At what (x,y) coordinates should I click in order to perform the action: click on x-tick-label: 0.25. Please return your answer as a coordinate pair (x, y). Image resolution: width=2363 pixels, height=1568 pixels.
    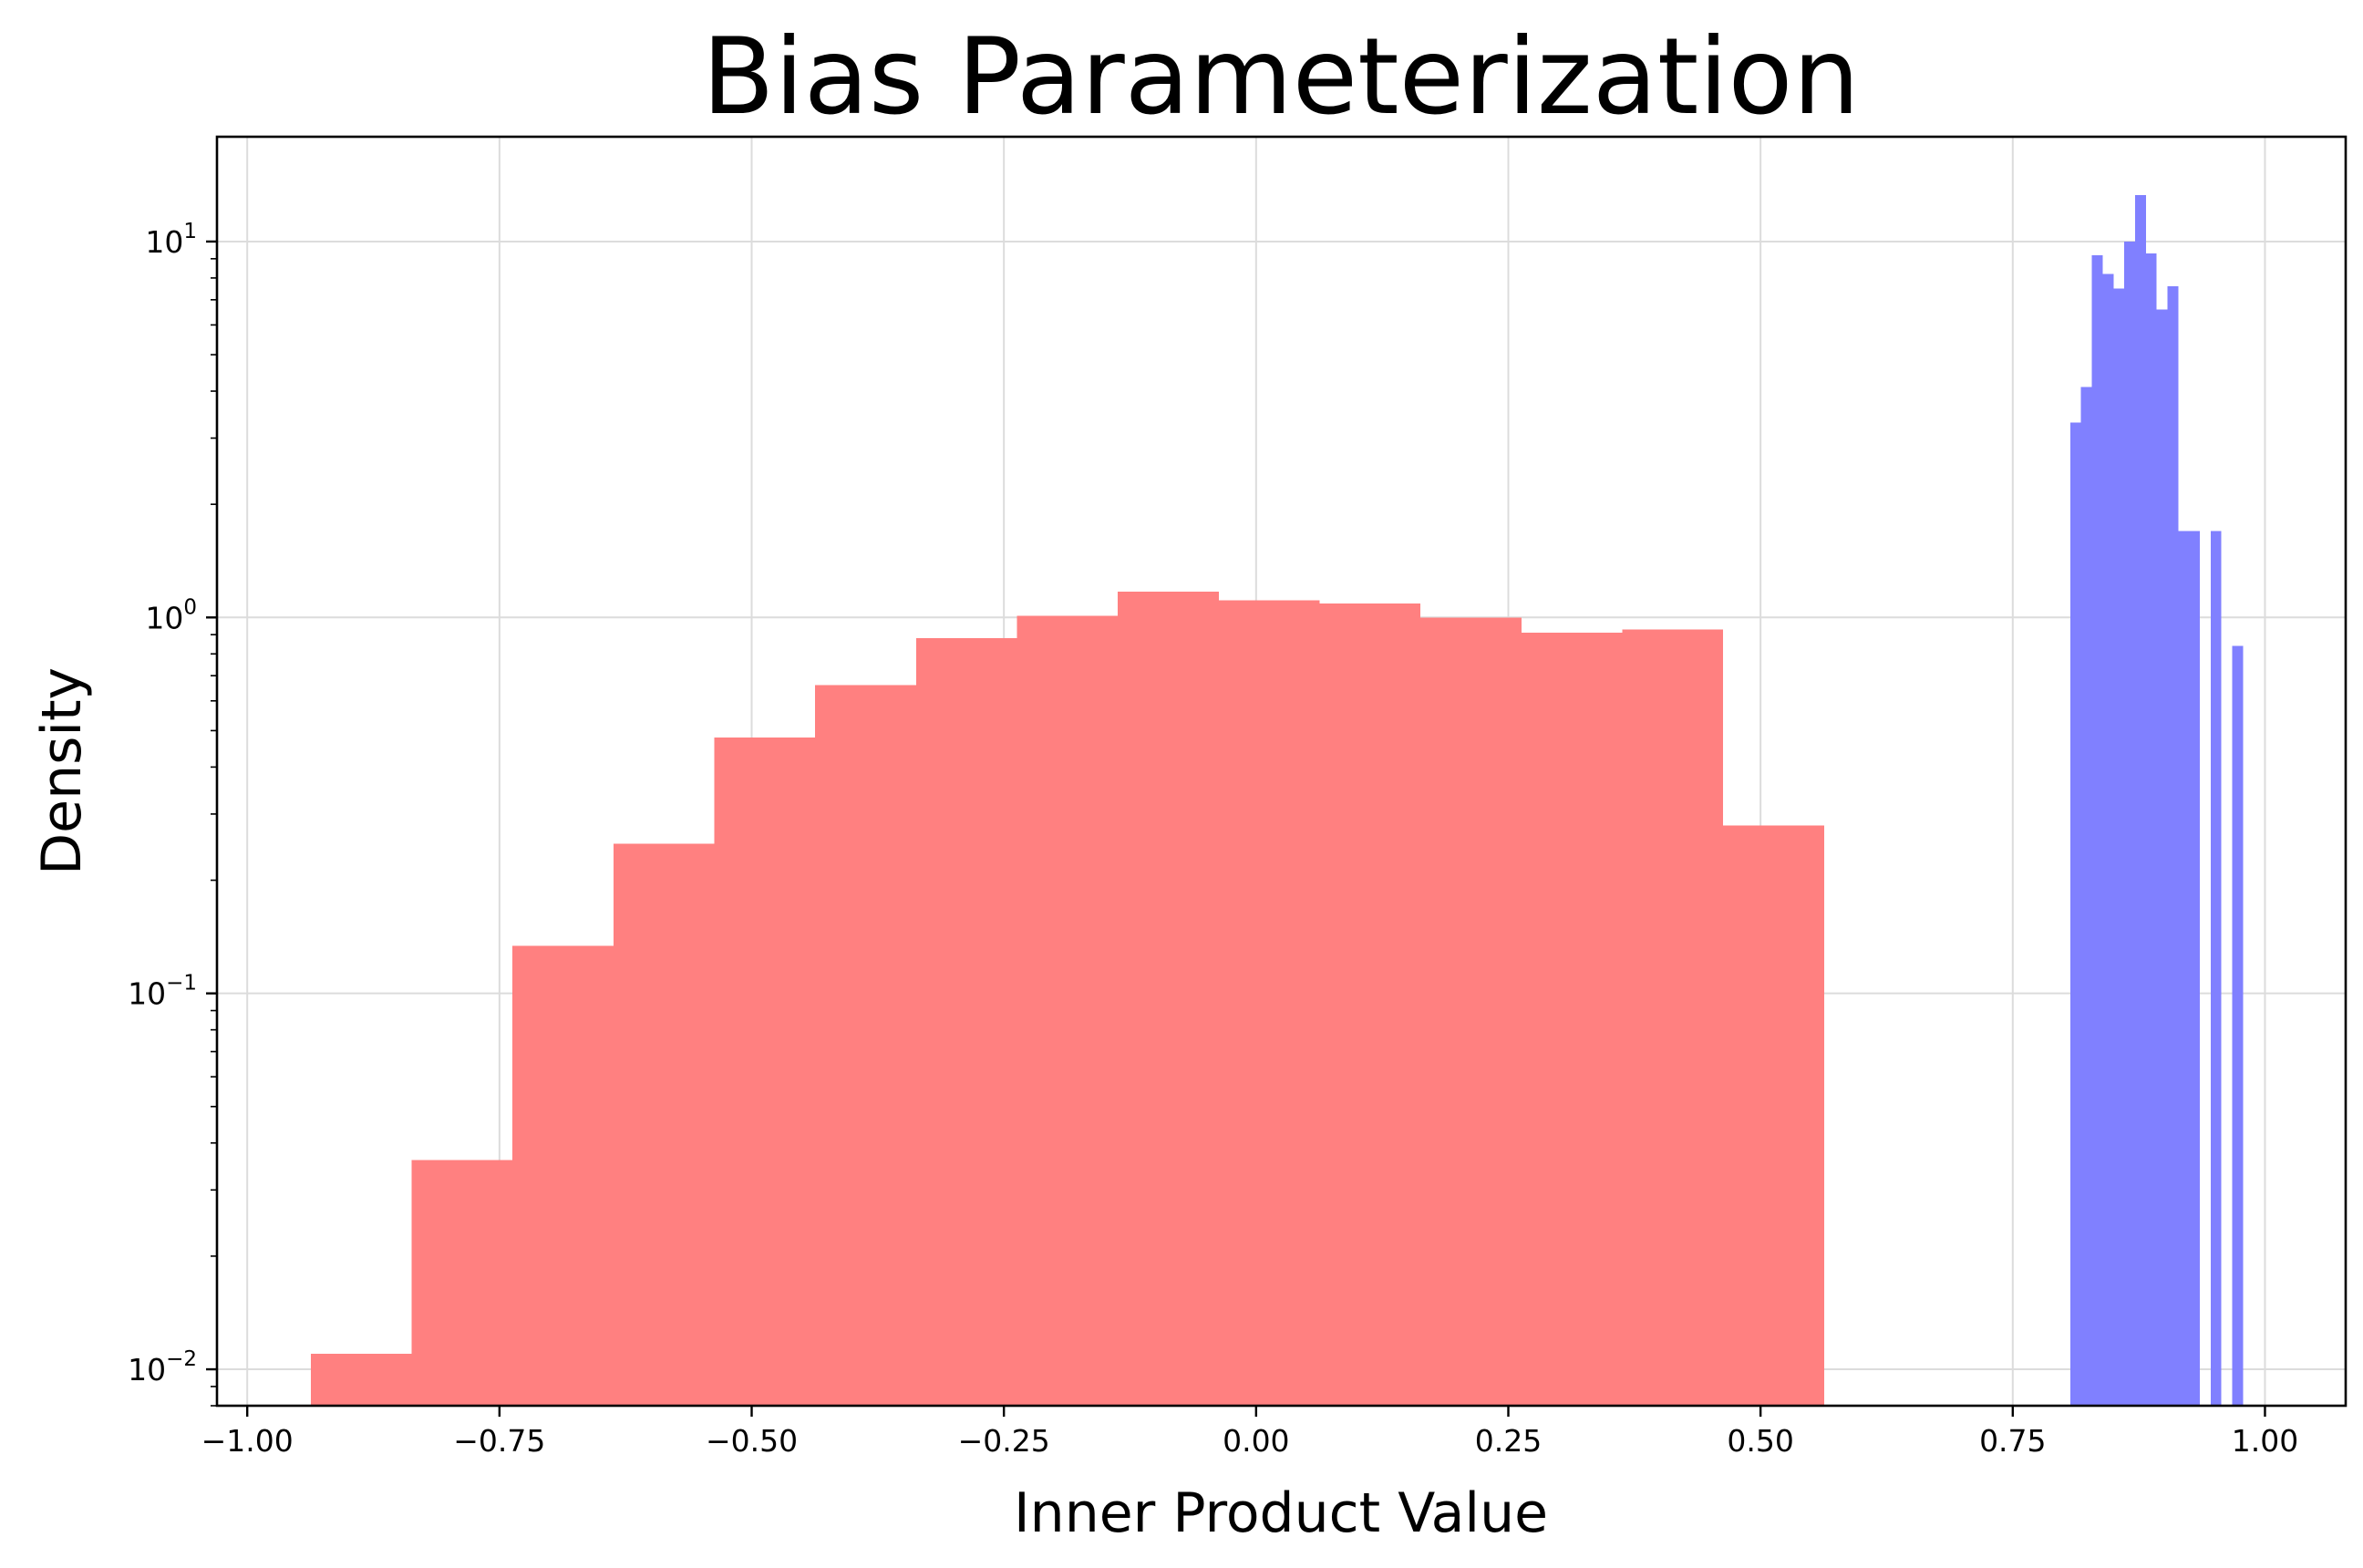
    Looking at the image, I should click on (1508, 1441).